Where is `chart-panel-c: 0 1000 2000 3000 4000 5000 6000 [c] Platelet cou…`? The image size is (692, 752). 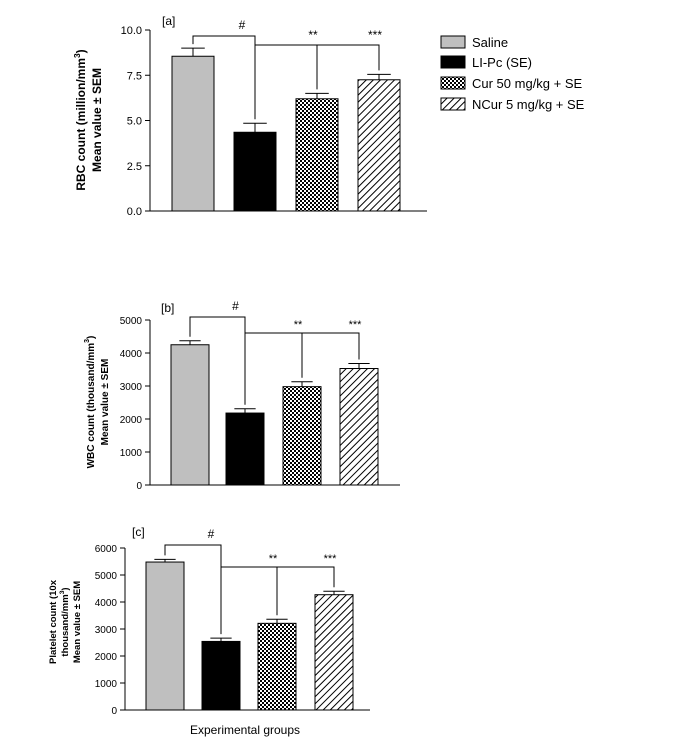
chart-panel-c: 0 1000 2000 3000 4000 5000 6000 [c] Platelet cou… is located at coordinates (209, 631).